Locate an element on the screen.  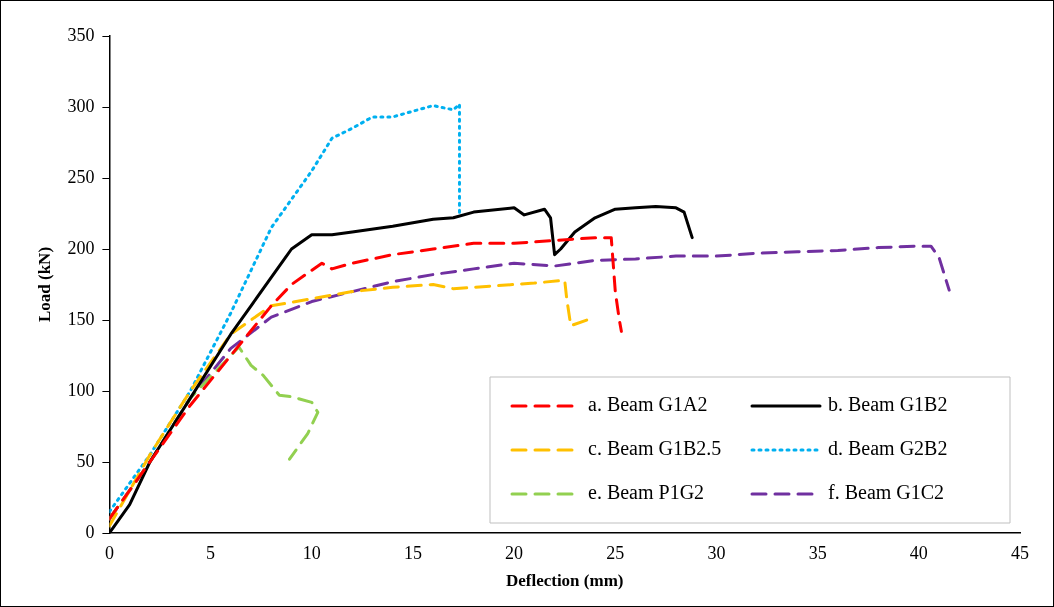
x-tick-label: 30 is located at coordinates (716, 552).